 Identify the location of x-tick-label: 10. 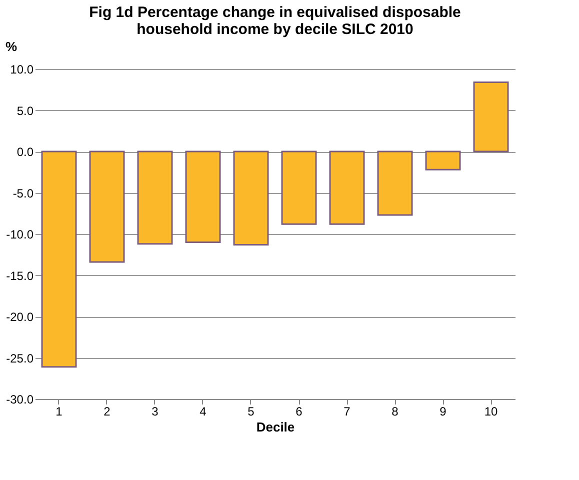
(491, 411).